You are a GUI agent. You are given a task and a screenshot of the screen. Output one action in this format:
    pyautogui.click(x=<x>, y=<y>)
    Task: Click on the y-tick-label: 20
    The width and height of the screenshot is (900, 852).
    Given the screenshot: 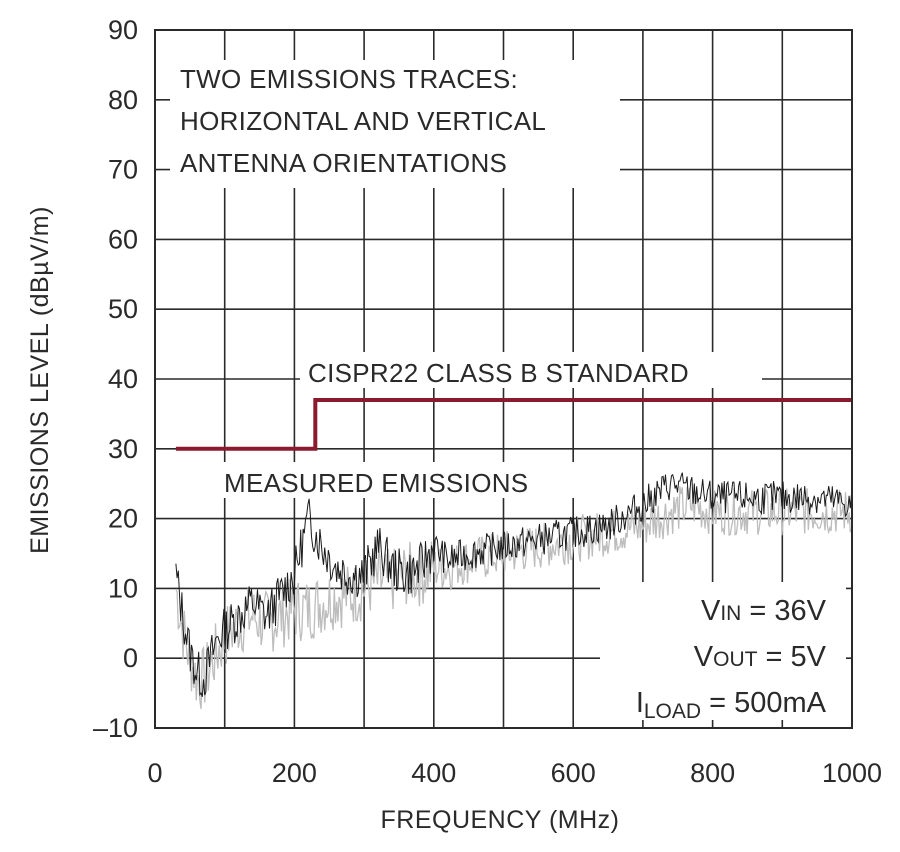 What is the action you would take?
    pyautogui.click(x=123, y=519)
    